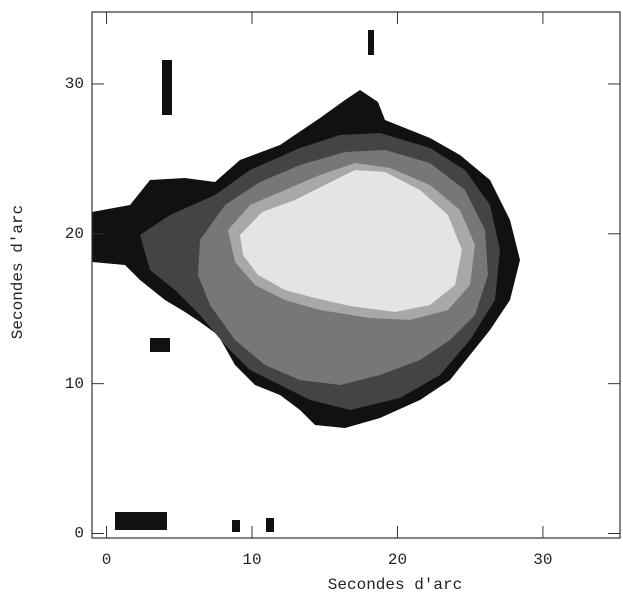 The image size is (623, 599). Describe the element at coordinates (397, 560) in the screenshot. I see `x-tick-label: 20` at that location.